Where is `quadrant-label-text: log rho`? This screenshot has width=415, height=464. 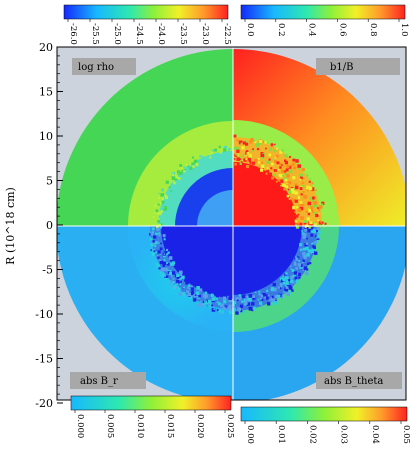
quadrant-label-text: log rho is located at coordinates (96, 67).